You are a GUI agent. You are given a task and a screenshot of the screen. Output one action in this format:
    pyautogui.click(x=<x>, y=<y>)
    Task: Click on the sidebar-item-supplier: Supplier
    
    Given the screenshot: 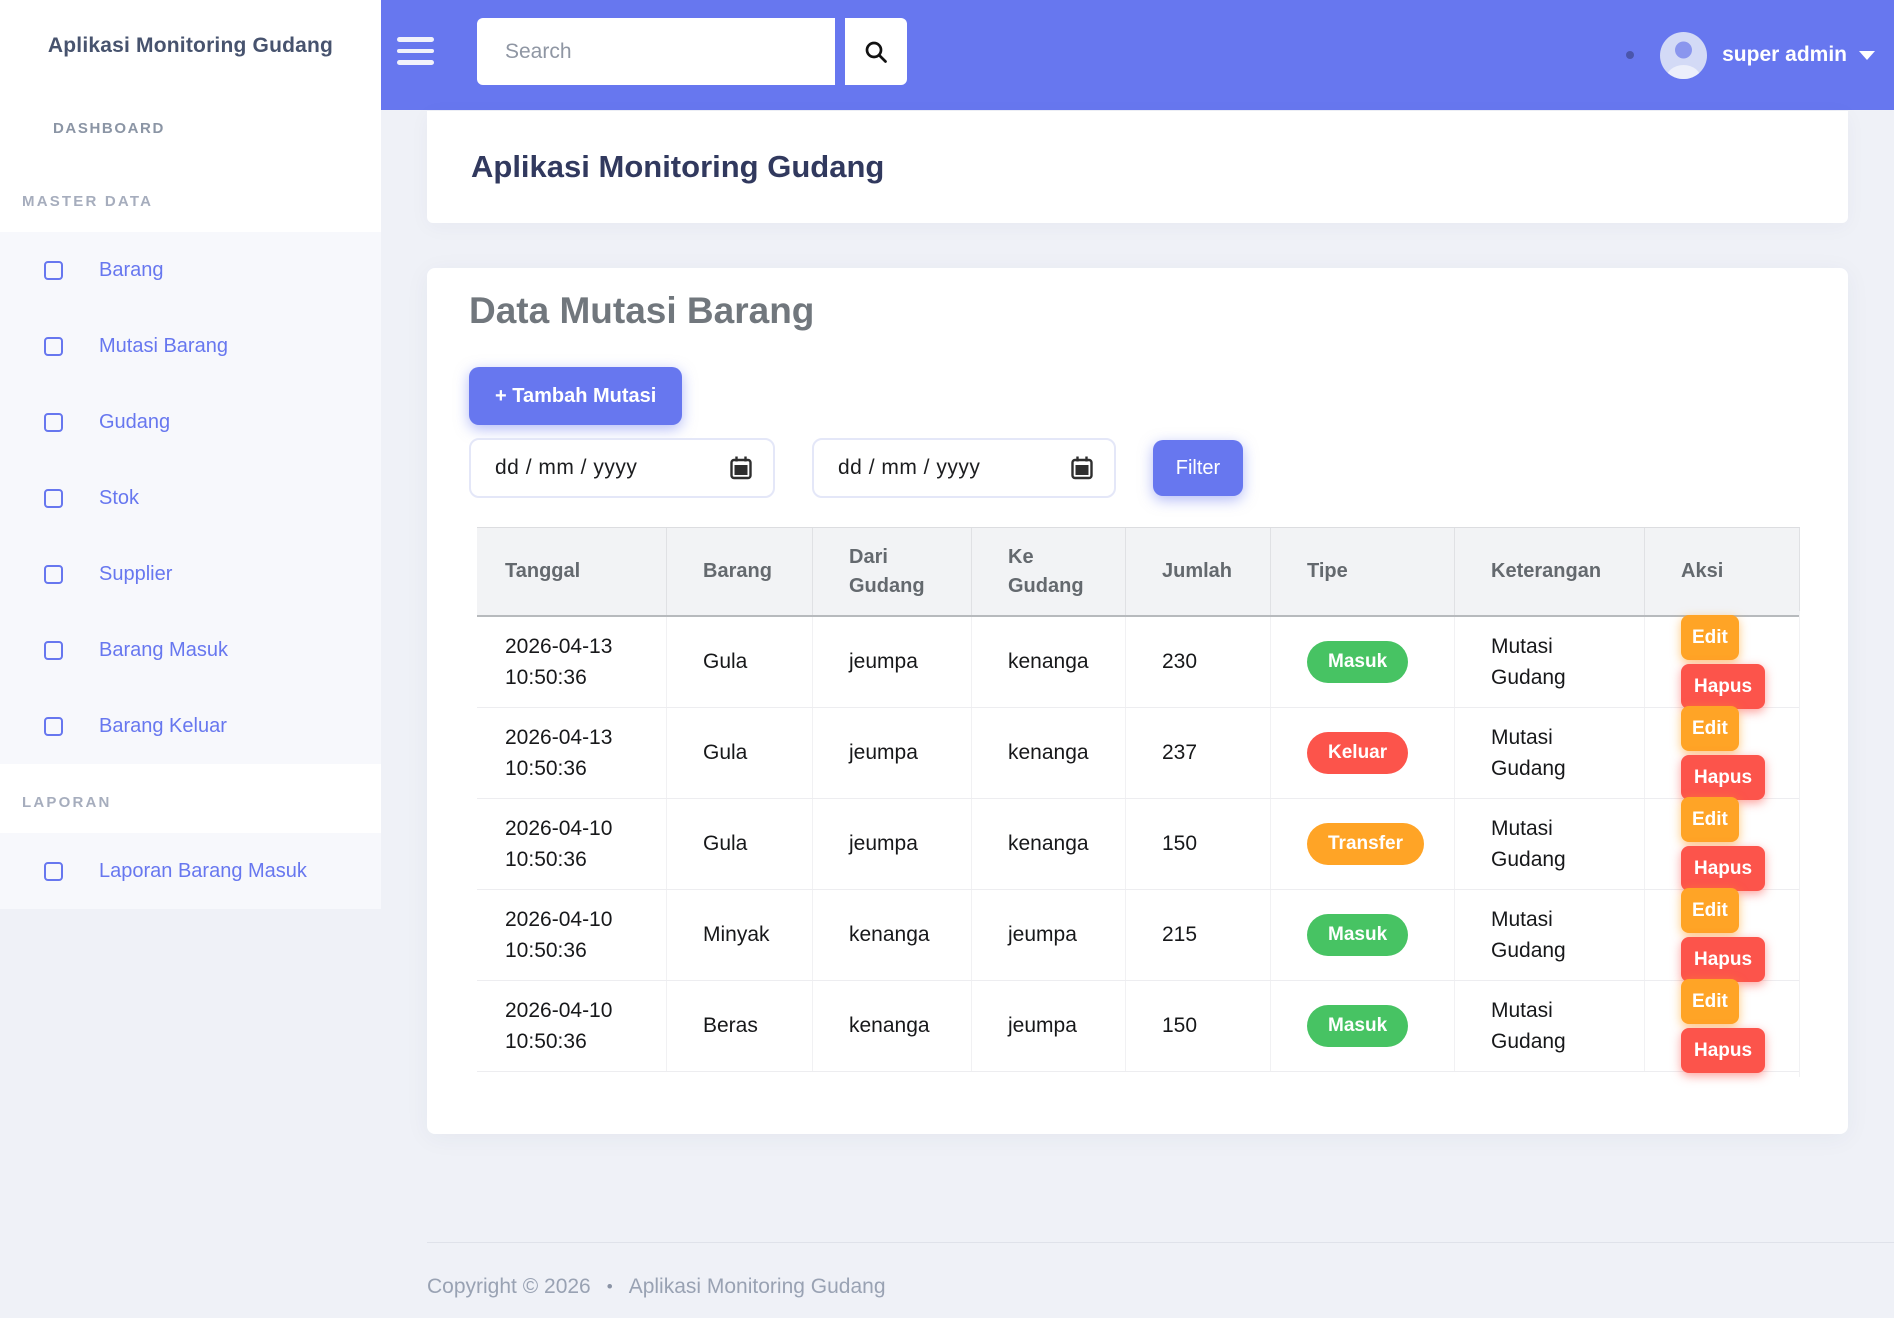 What is the action you would take?
    pyautogui.click(x=190, y=574)
    